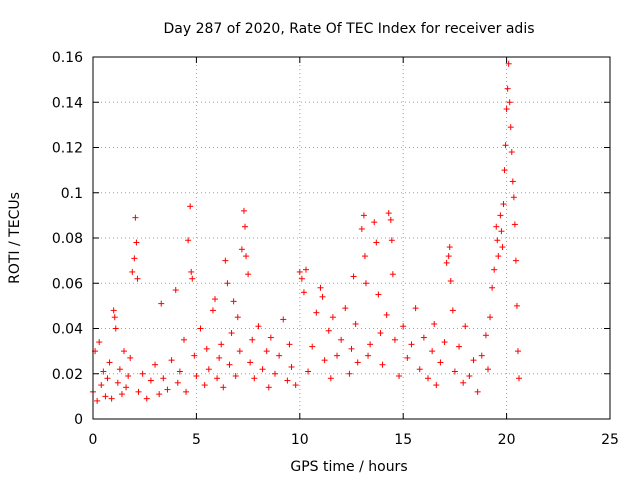  What do you see at coordinates (67, 239) in the screenshot?
I see `y-tick-label: 0.08` at bounding box center [67, 239].